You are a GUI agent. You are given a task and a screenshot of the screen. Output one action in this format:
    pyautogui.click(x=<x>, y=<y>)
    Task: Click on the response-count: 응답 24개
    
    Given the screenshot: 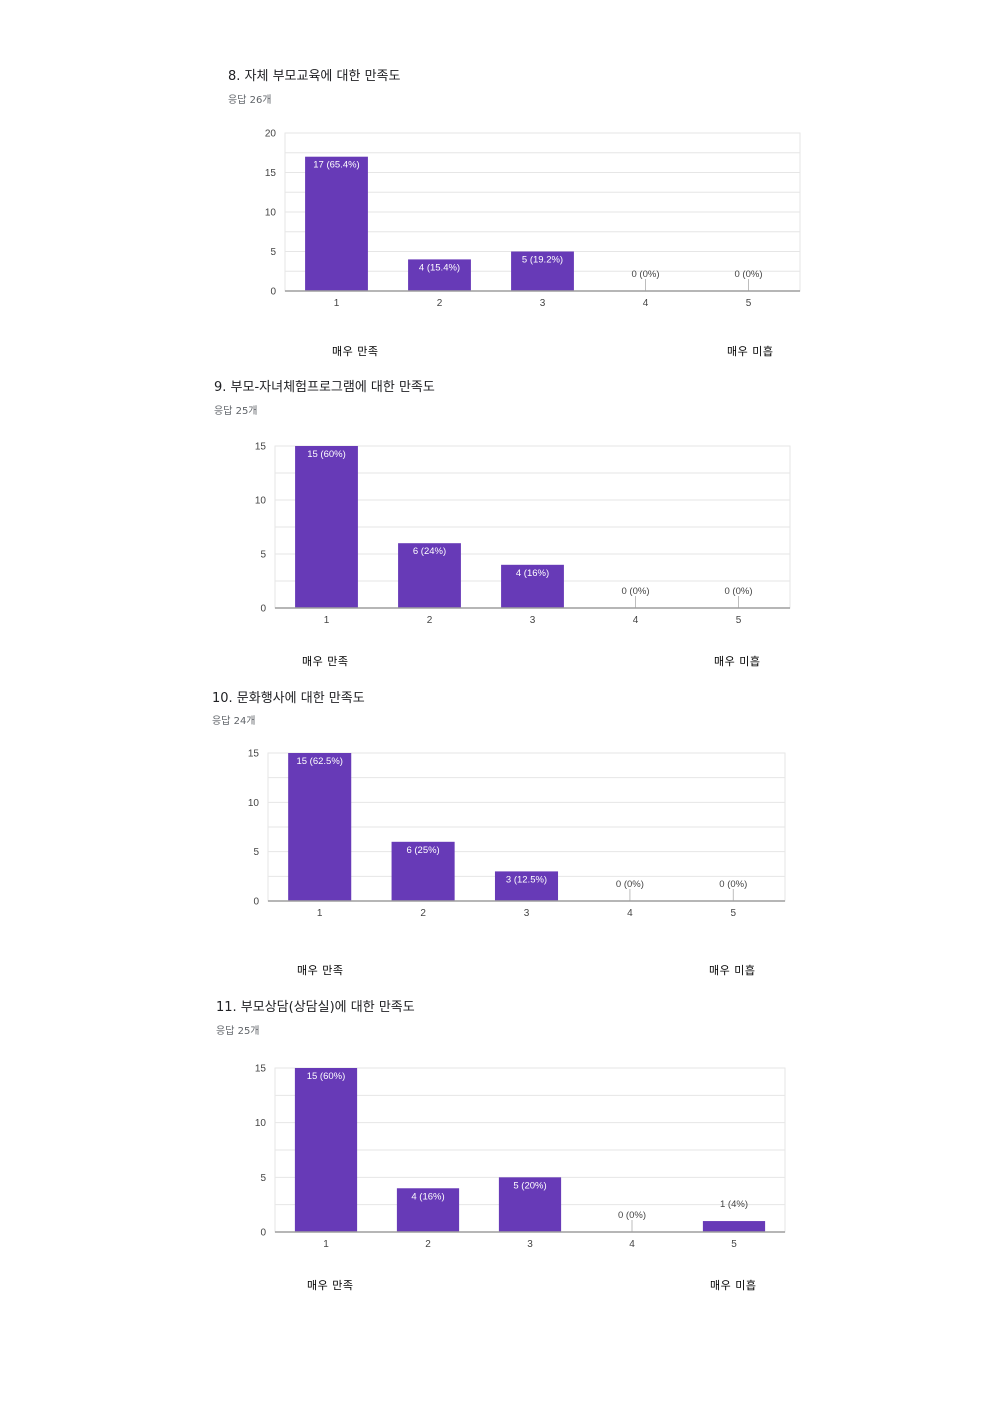 What is the action you would take?
    pyautogui.click(x=234, y=721)
    